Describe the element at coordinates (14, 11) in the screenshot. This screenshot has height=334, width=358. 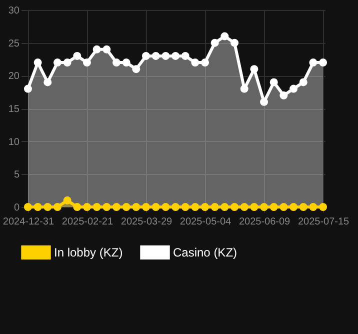
I see `y-tick-label: 30` at that location.